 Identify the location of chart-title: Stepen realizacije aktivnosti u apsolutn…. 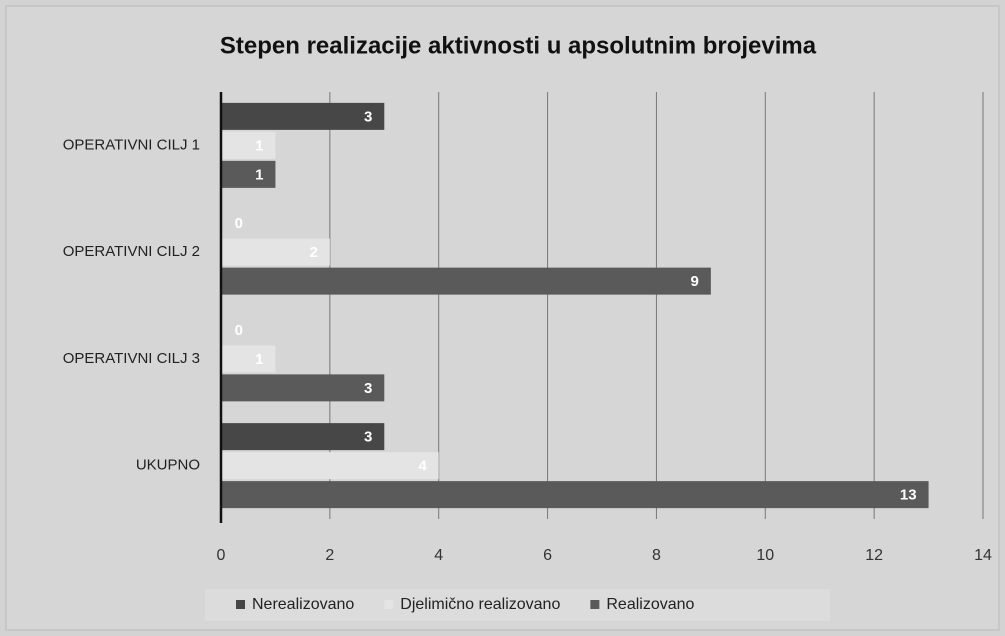
(518, 45).